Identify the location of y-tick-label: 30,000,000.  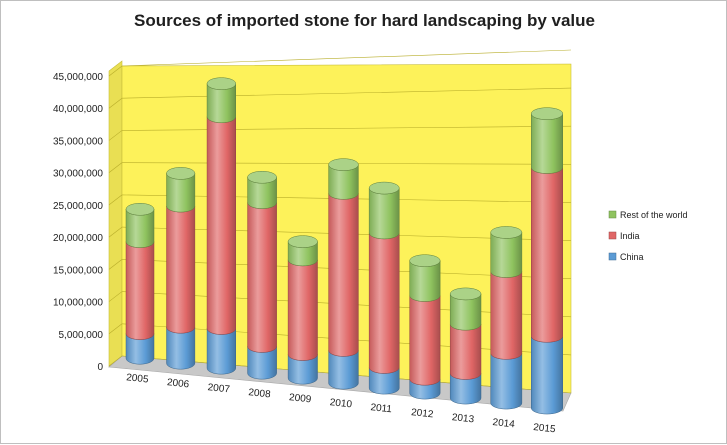
(78, 174).